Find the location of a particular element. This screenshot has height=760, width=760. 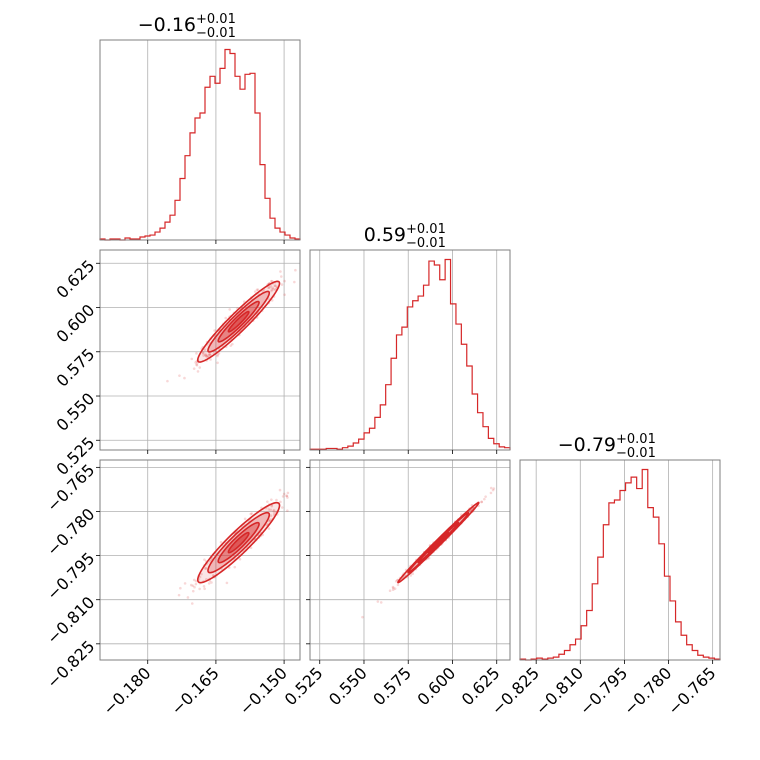

x-tick-label: 0.550 is located at coordinates (348, 686).